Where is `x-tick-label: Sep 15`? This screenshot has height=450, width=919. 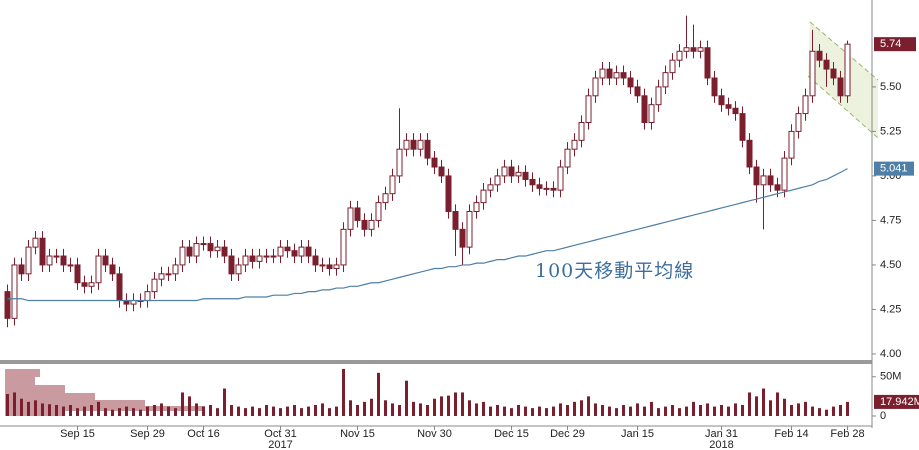
x-tick-label: Sep 15 is located at coordinates (77, 434).